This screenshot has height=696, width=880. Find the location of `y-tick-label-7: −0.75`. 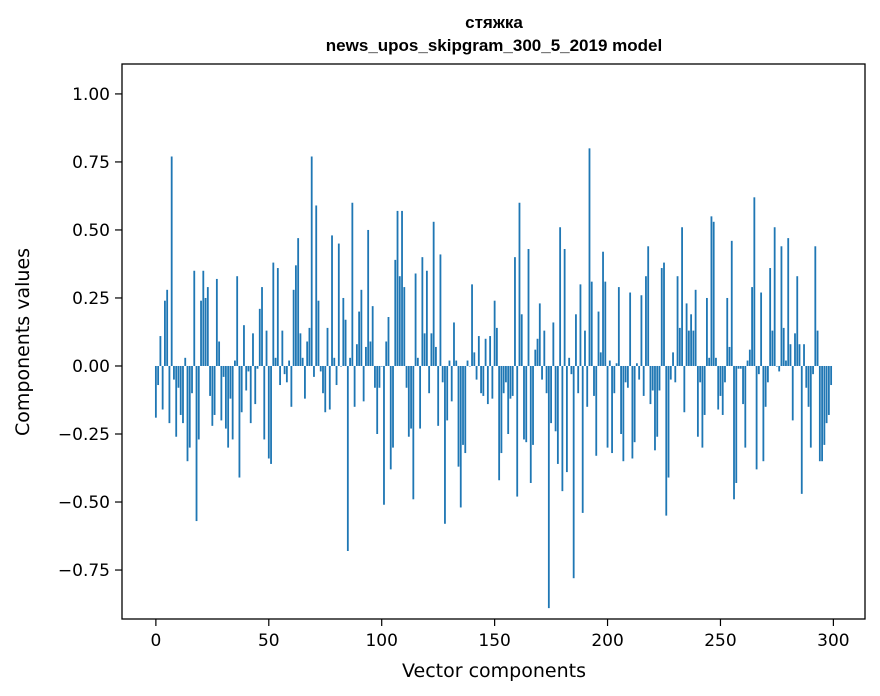

y-tick-label-7: −0.75 is located at coordinates (84, 571).